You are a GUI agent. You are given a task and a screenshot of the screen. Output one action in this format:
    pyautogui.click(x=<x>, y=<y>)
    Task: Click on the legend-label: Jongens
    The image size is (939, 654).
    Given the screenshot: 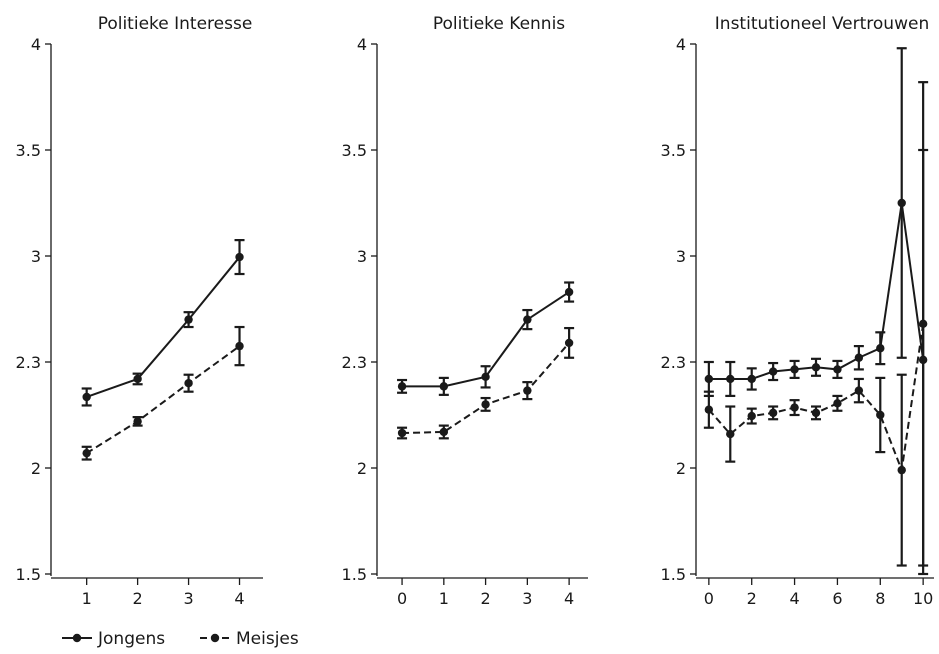 What is the action you would take?
    pyautogui.click(x=131, y=639)
    